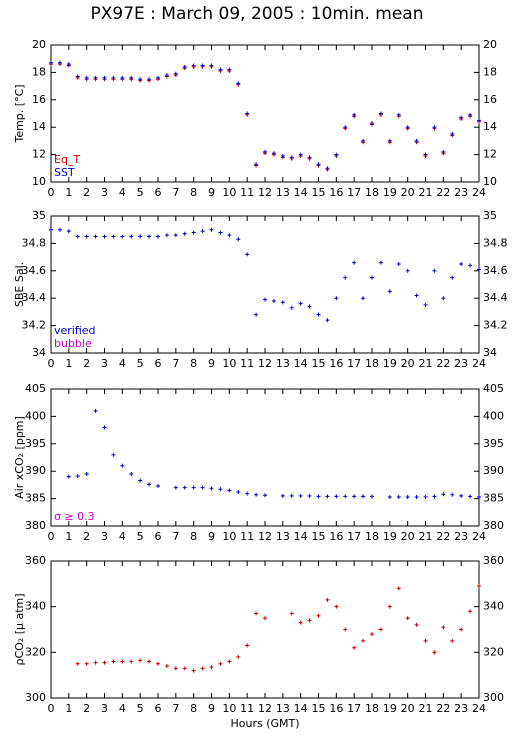  What do you see at coordinates (35, 415) in the screenshot?
I see `y-tick-label: 400` at bounding box center [35, 415].